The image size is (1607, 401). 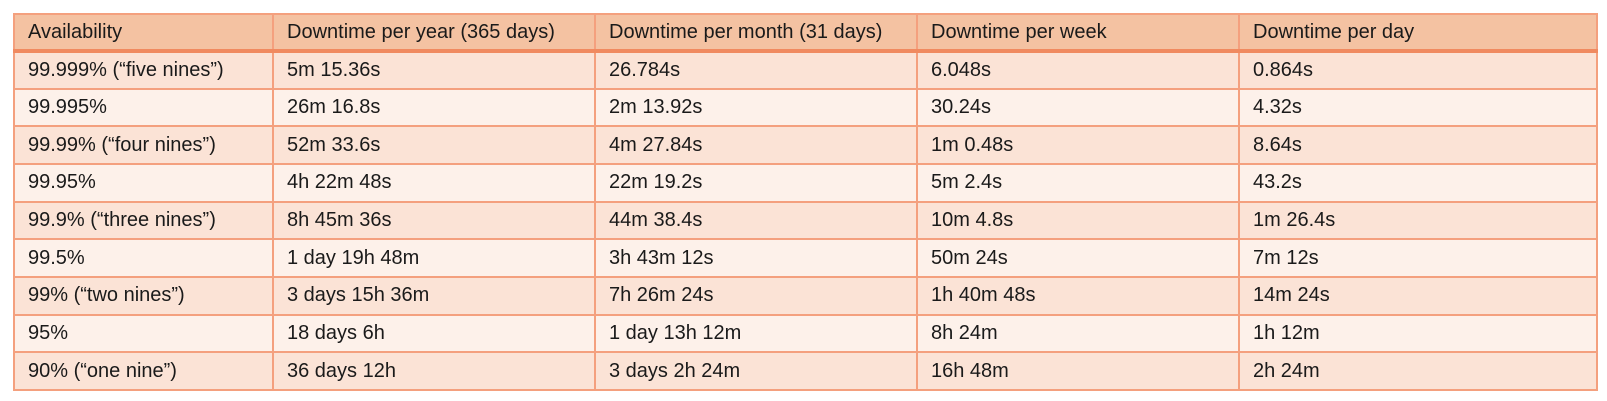 What do you see at coordinates (756, 145) in the screenshot?
I see `cell-downtime-month: 4m 27.84s` at bounding box center [756, 145].